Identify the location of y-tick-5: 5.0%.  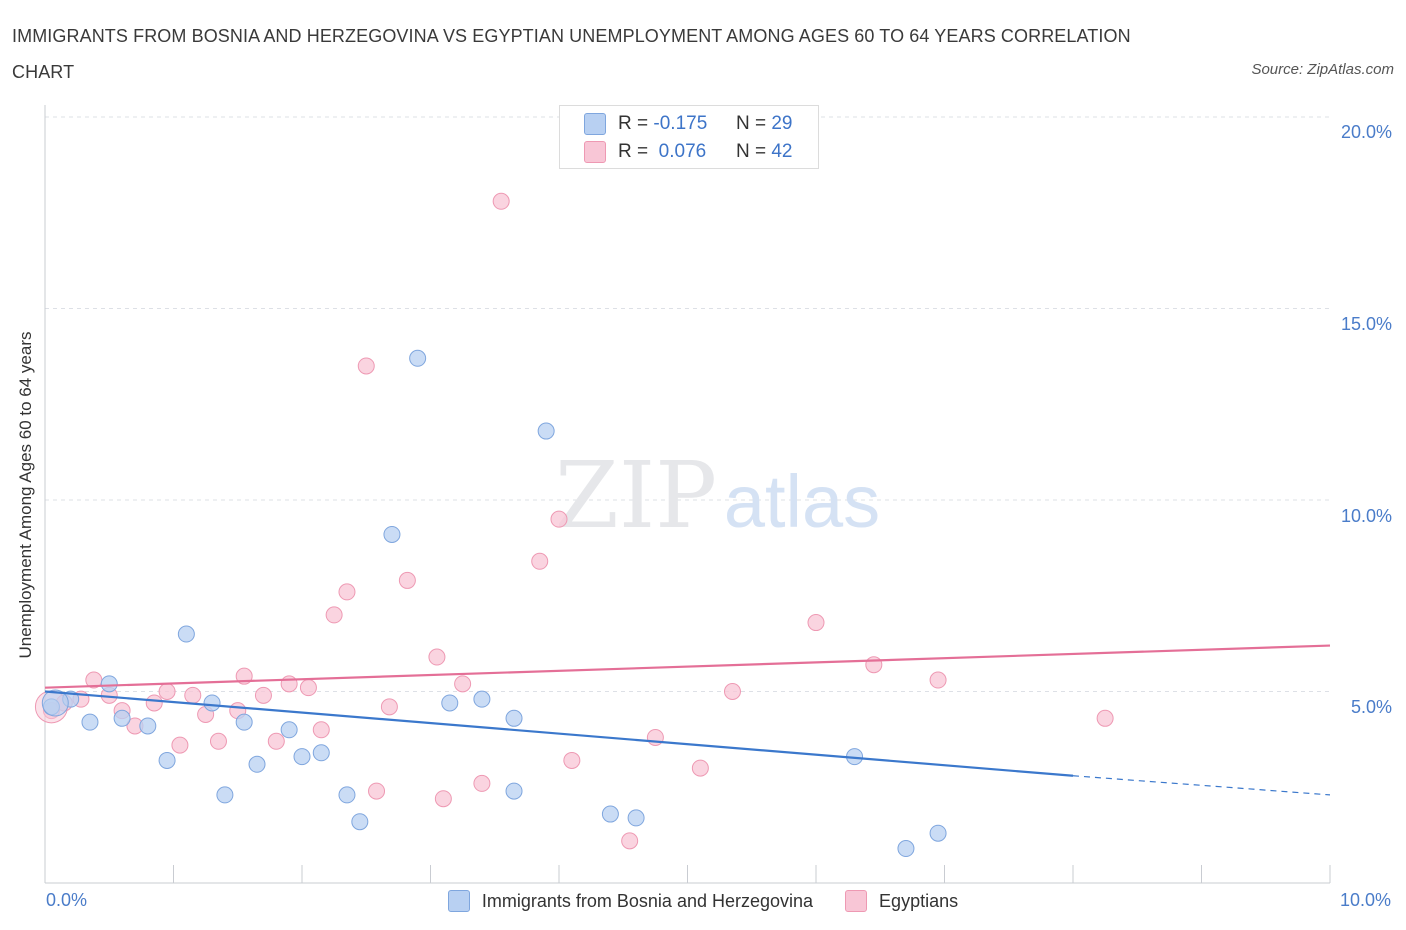
(1371, 707).